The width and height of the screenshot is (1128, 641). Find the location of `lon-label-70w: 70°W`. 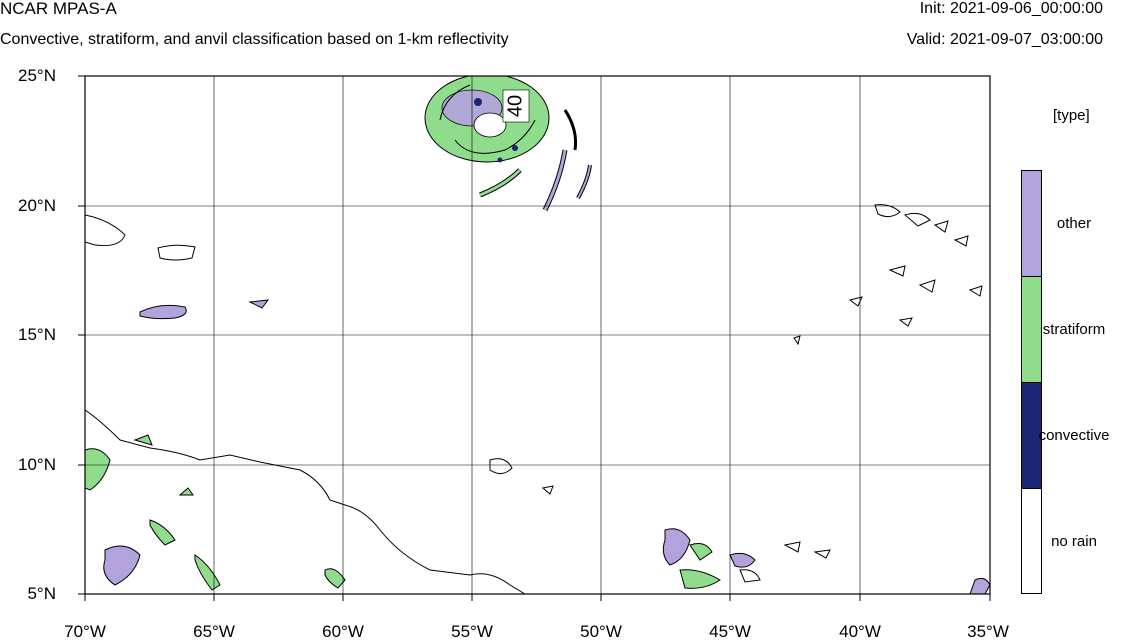

lon-label-70w: 70°W is located at coordinates (85, 631).